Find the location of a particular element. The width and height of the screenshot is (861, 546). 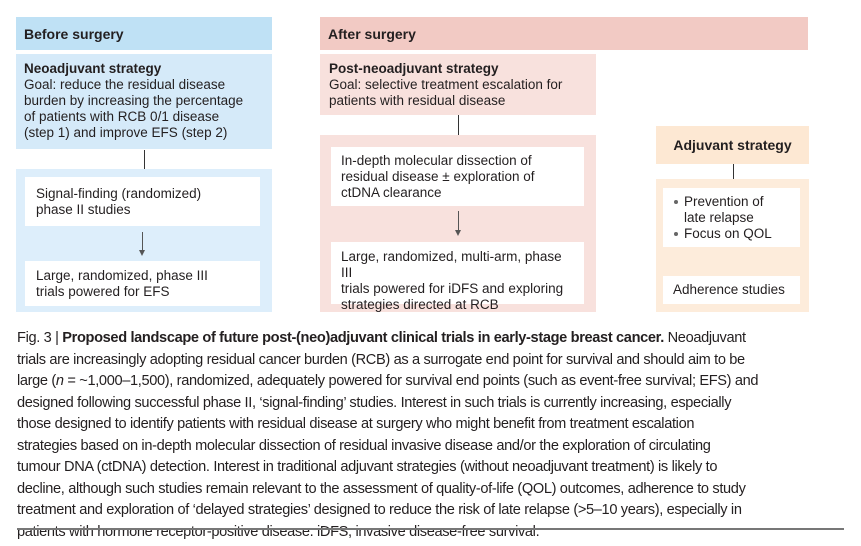

caption-italic-n: n is located at coordinates (59, 381).